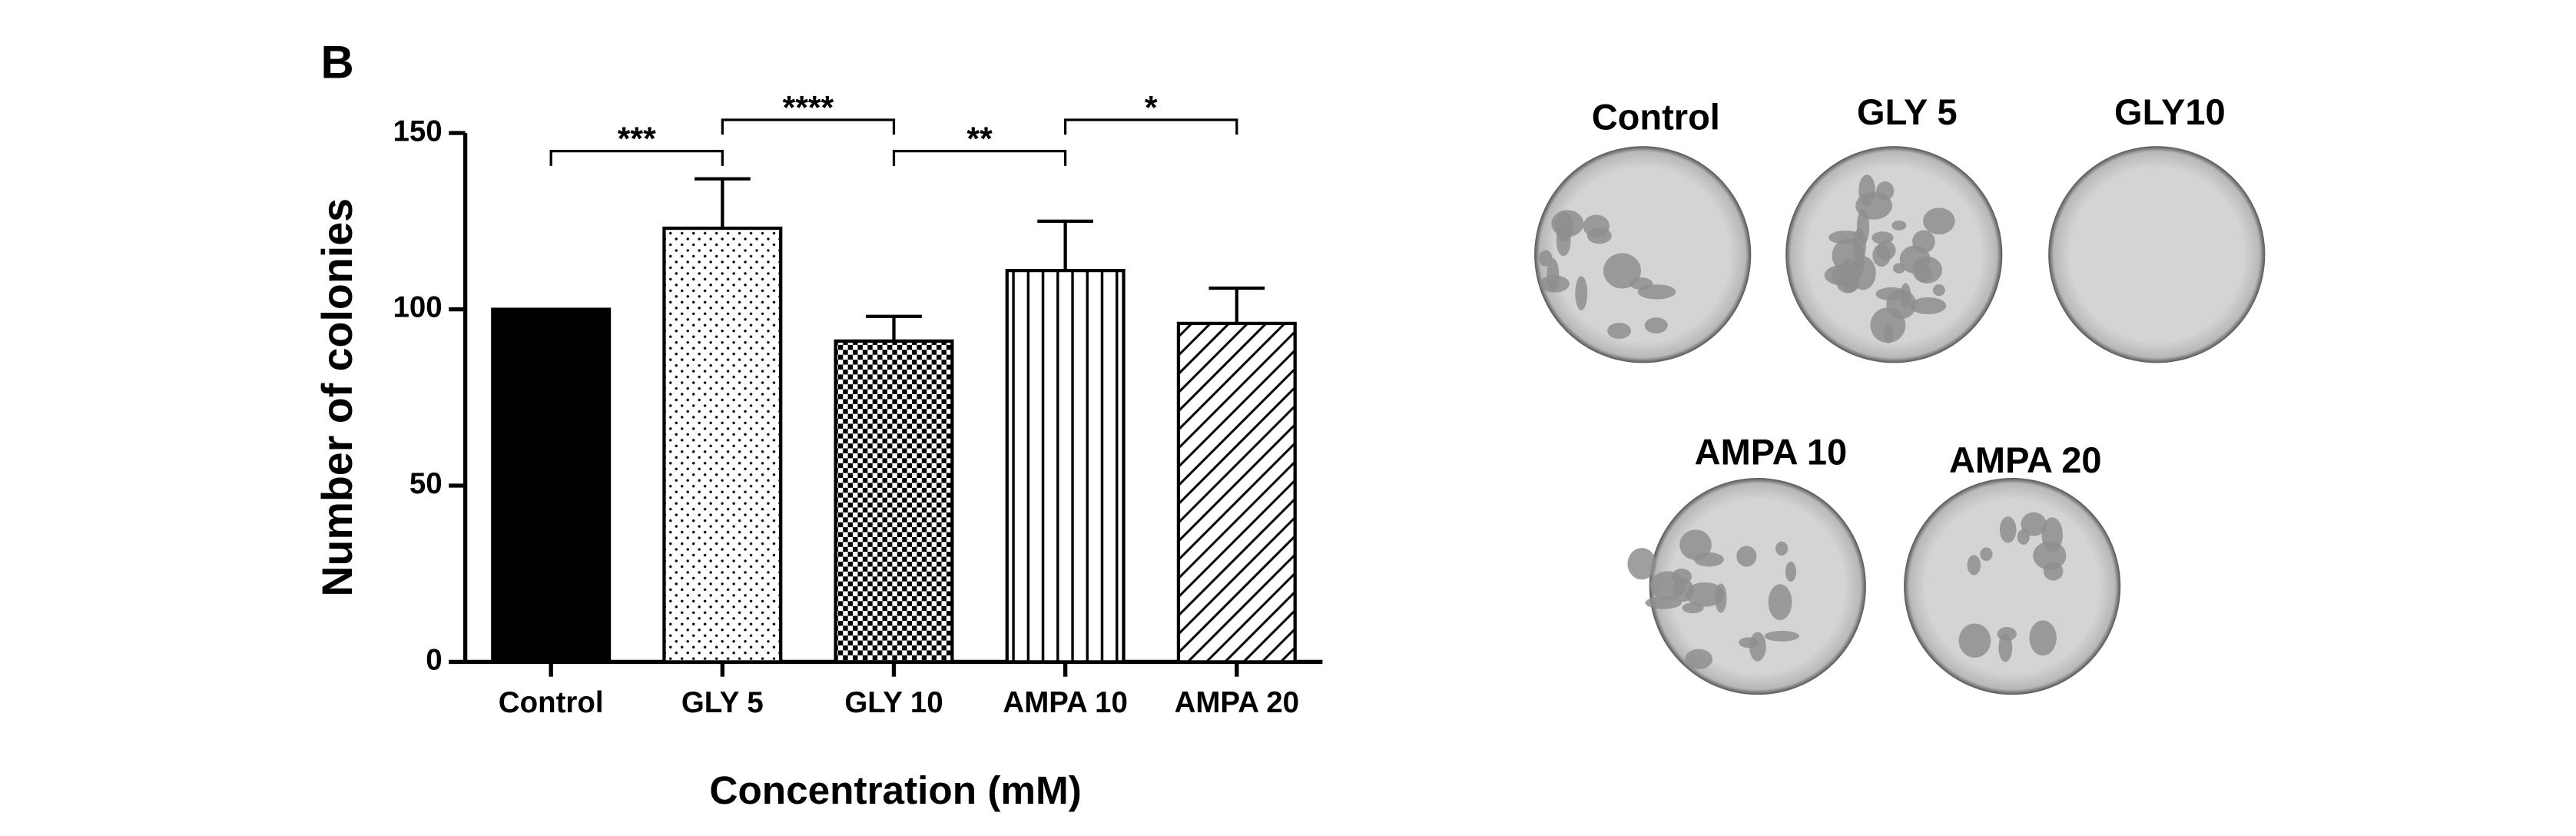 This screenshot has height=836, width=2576. What do you see at coordinates (808, 108) in the screenshot?
I see `significance-label: ****` at bounding box center [808, 108].